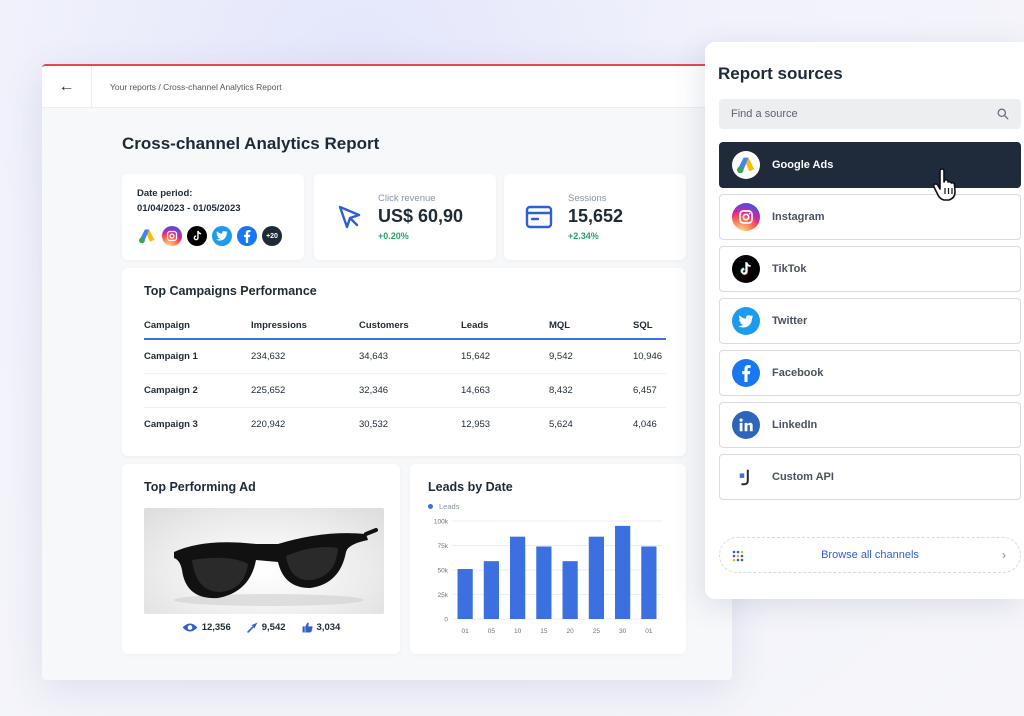  Describe the element at coordinates (307, 627) in the screenshot. I see `thumbs-up-icon` at that location.